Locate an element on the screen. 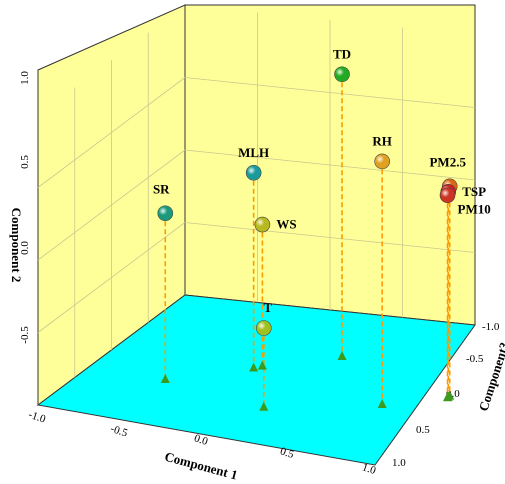 The width and height of the screenshot is (505, 484). z-axis-title: Component3 is located at coordinates (490, 376).